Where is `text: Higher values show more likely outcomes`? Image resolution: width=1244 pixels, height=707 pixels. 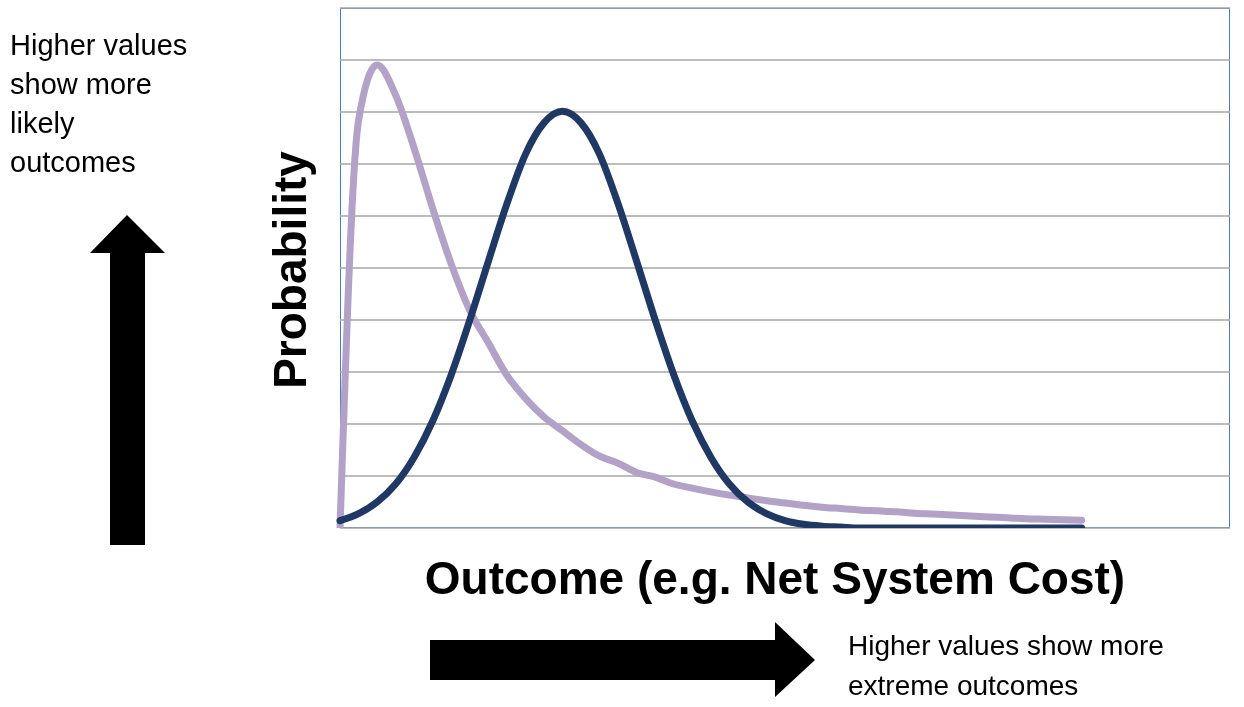 text: Higher values show more likely outcomes is located at coordinates (99, 104).